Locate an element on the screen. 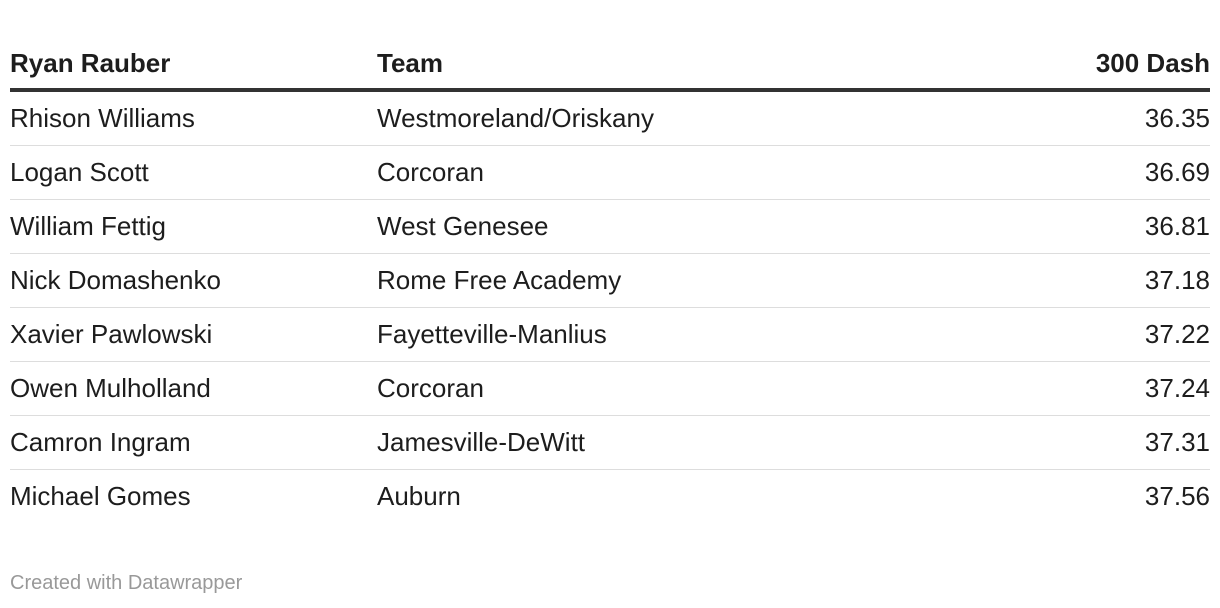 The image size is (1220, 608). table-row: Nick Domashenko Rome Free Academy 37.18 is located at coordinates (610, 280).